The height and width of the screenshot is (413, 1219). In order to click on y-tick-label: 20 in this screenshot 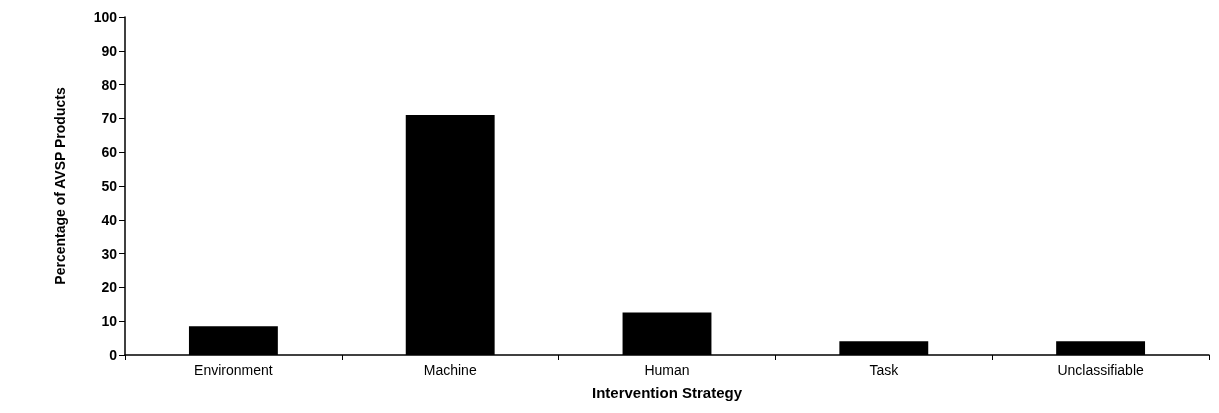, I will do `click(109, 287)`.